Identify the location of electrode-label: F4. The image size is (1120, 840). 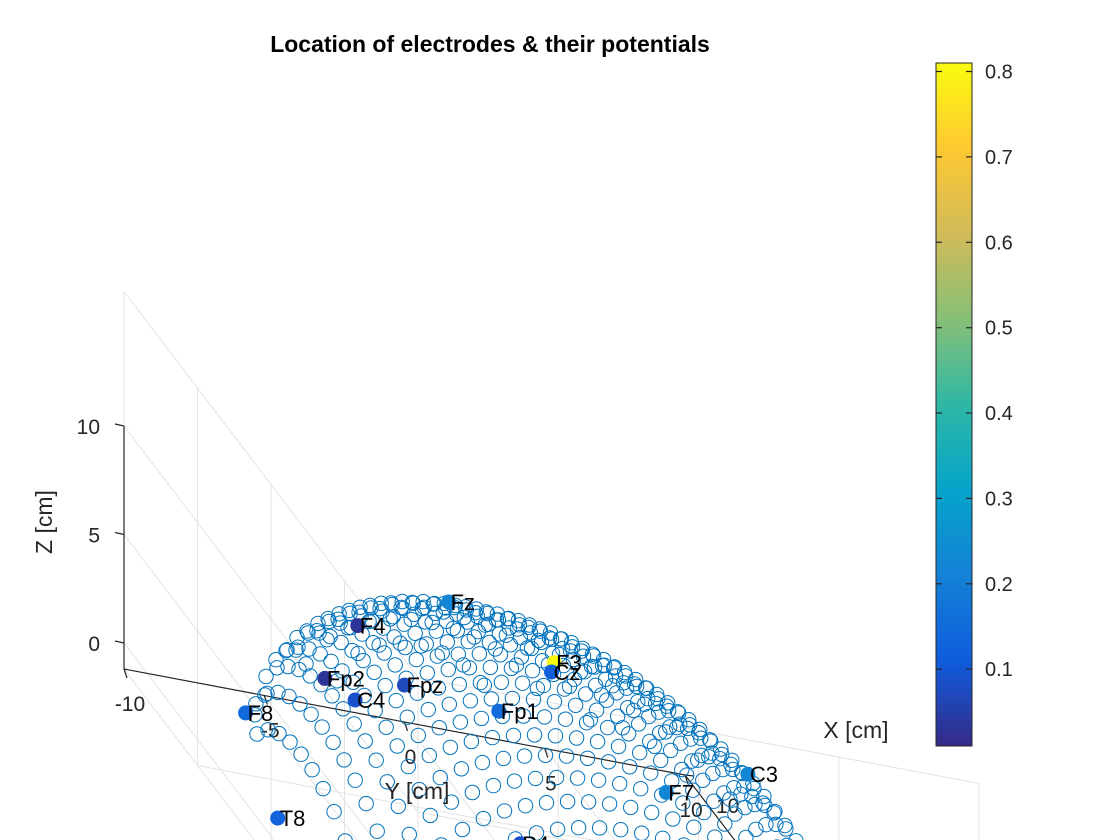
(373, 626).